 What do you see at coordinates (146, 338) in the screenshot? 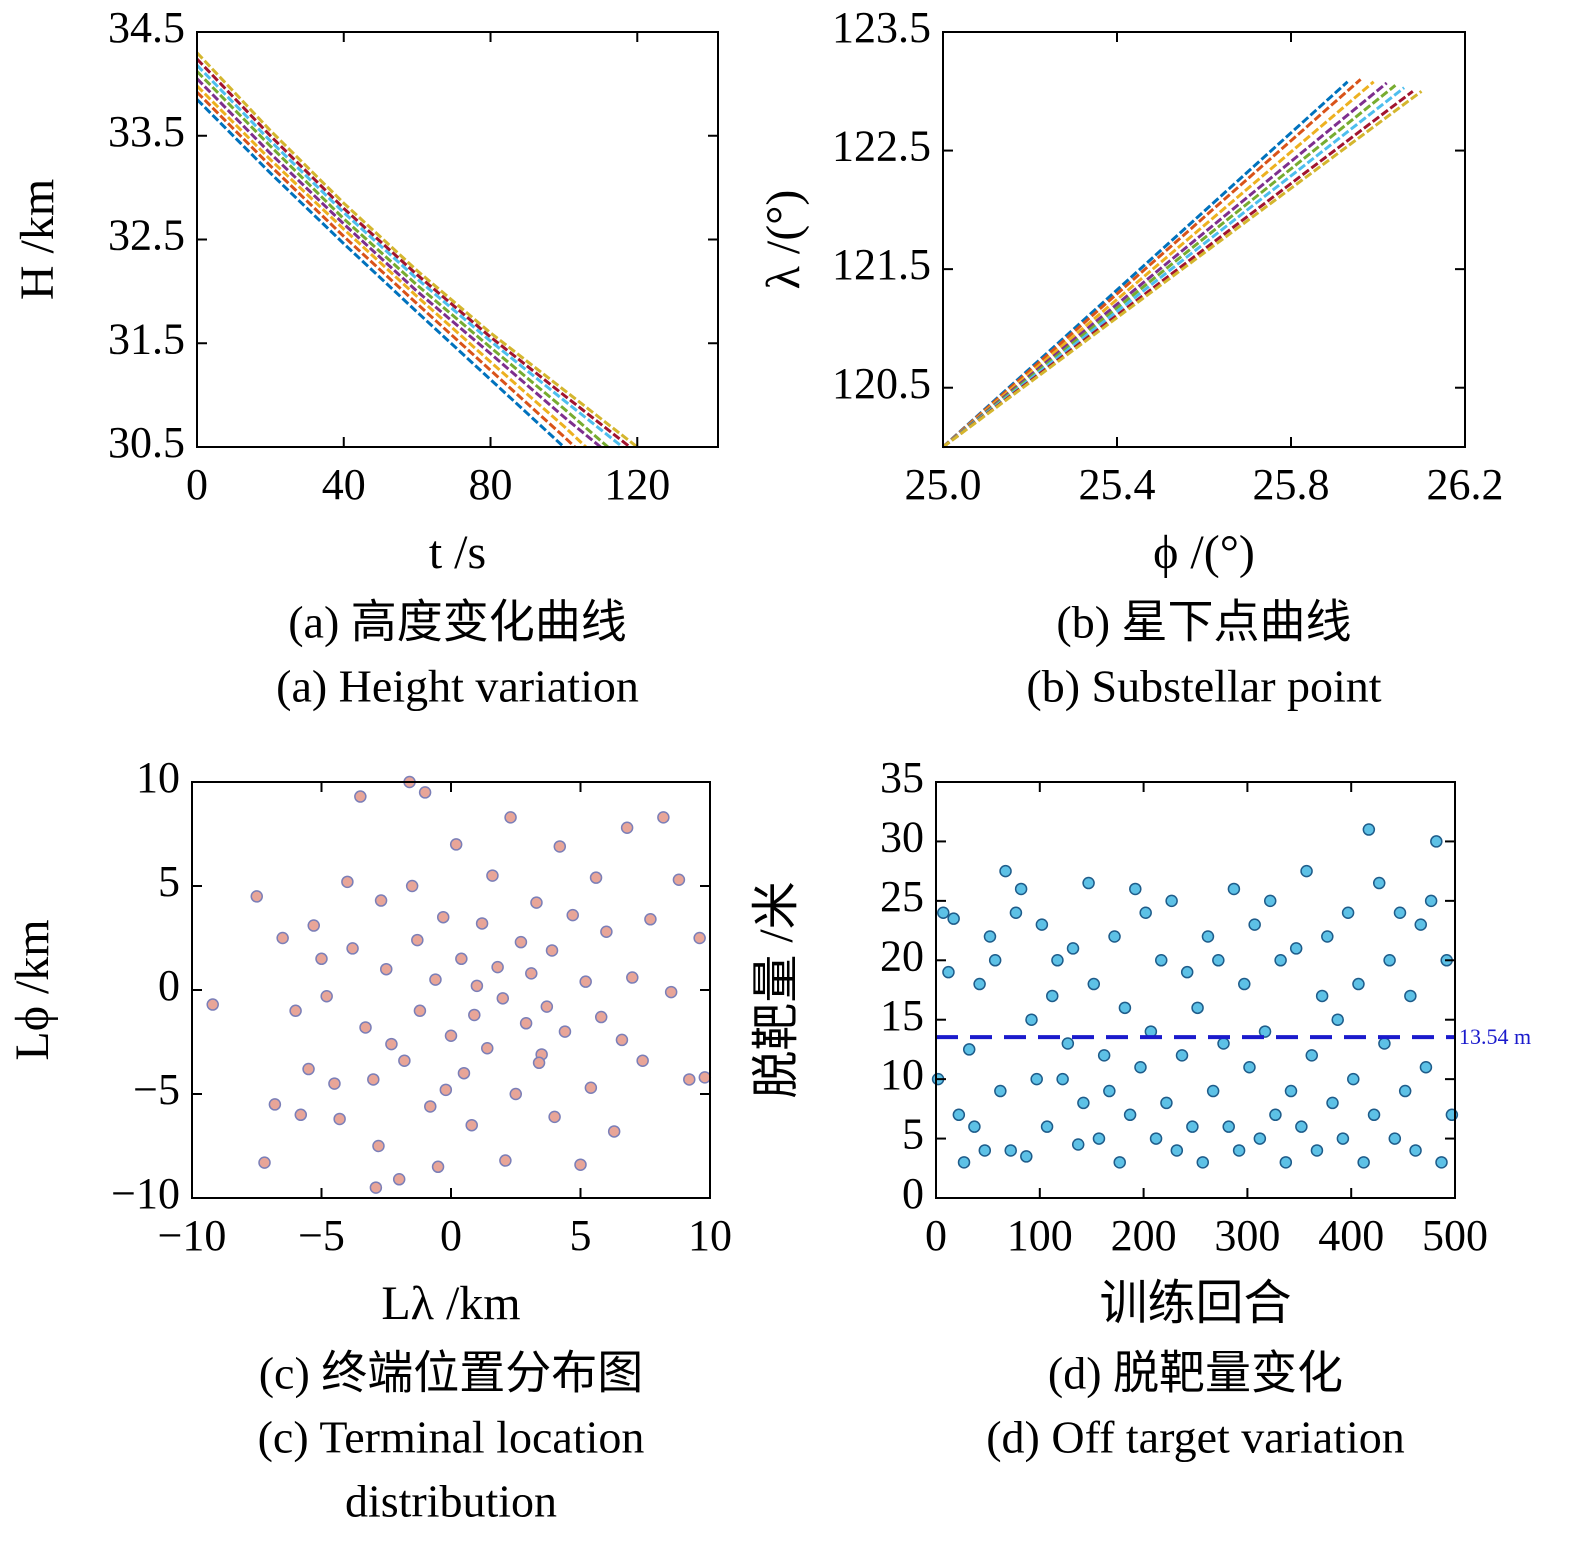
I see `y-tick-label: 31.5` at bounding box center [146, 338].